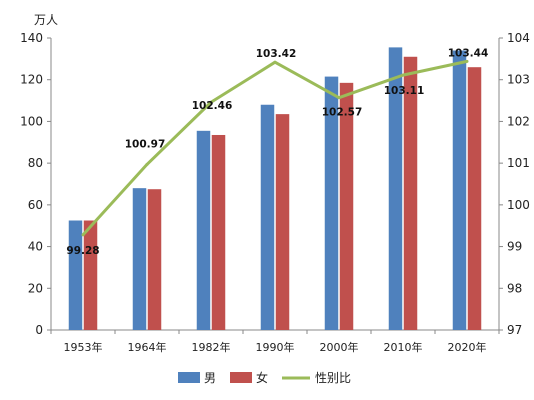 This screenshot has width=534, height=400. I want to click on legend-label-男: 男, so click(210, 378).